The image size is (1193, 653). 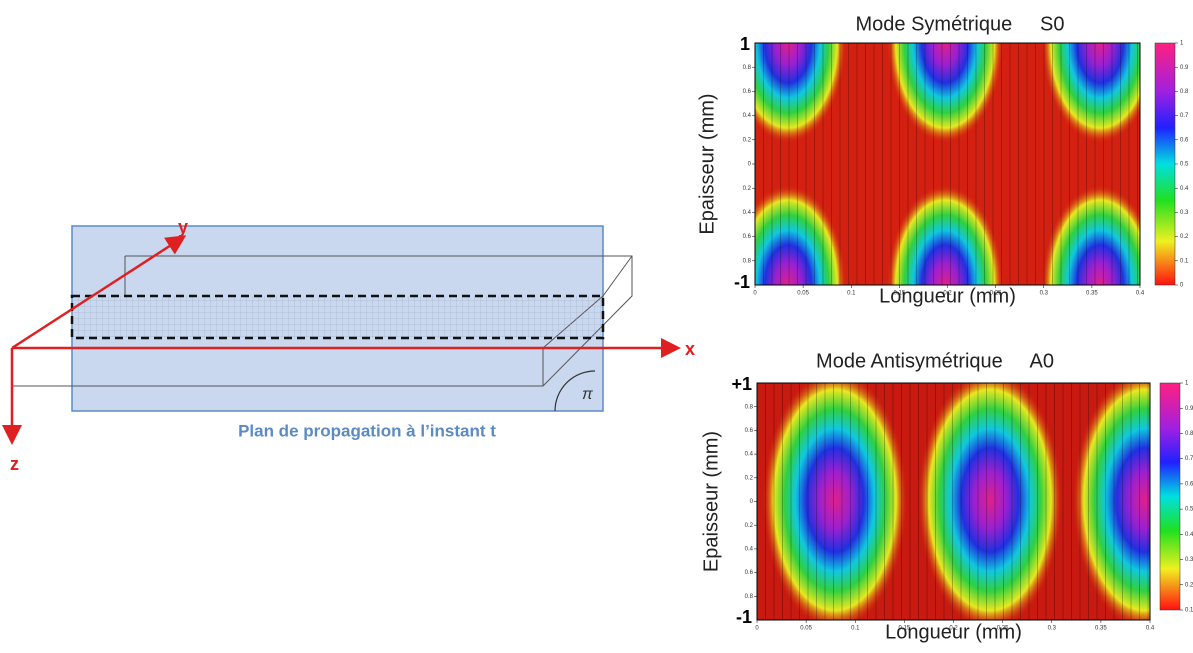 I want to click on angle-label: π, so click(x=587, y=394).